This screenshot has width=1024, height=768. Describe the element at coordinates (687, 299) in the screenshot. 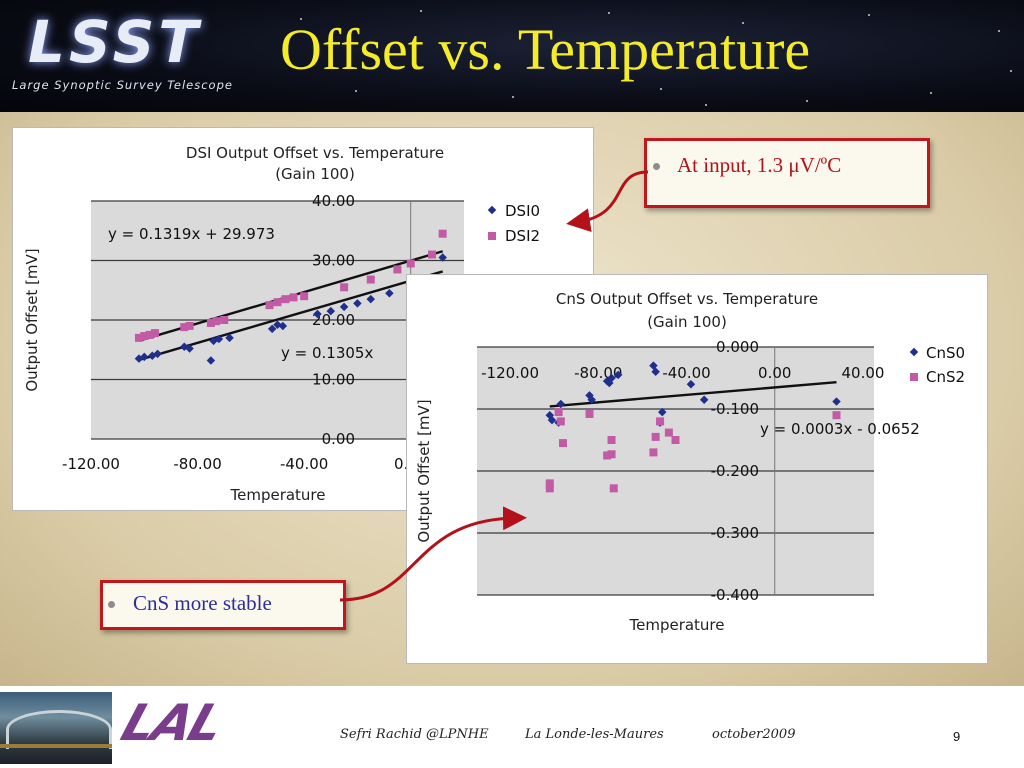

I see `cns-chart-title: CnS Output Offset vs. Temperature` at that location.